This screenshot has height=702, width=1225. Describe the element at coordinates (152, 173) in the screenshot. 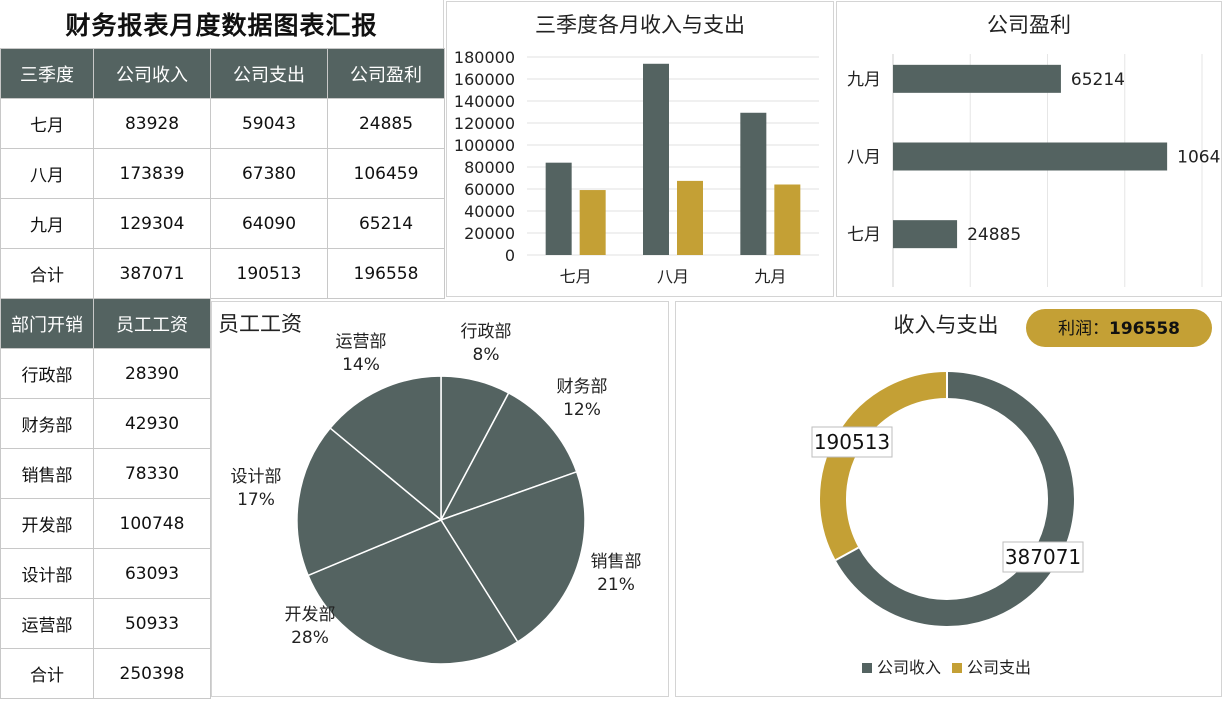

I see `table-cell: 173839` at that location.